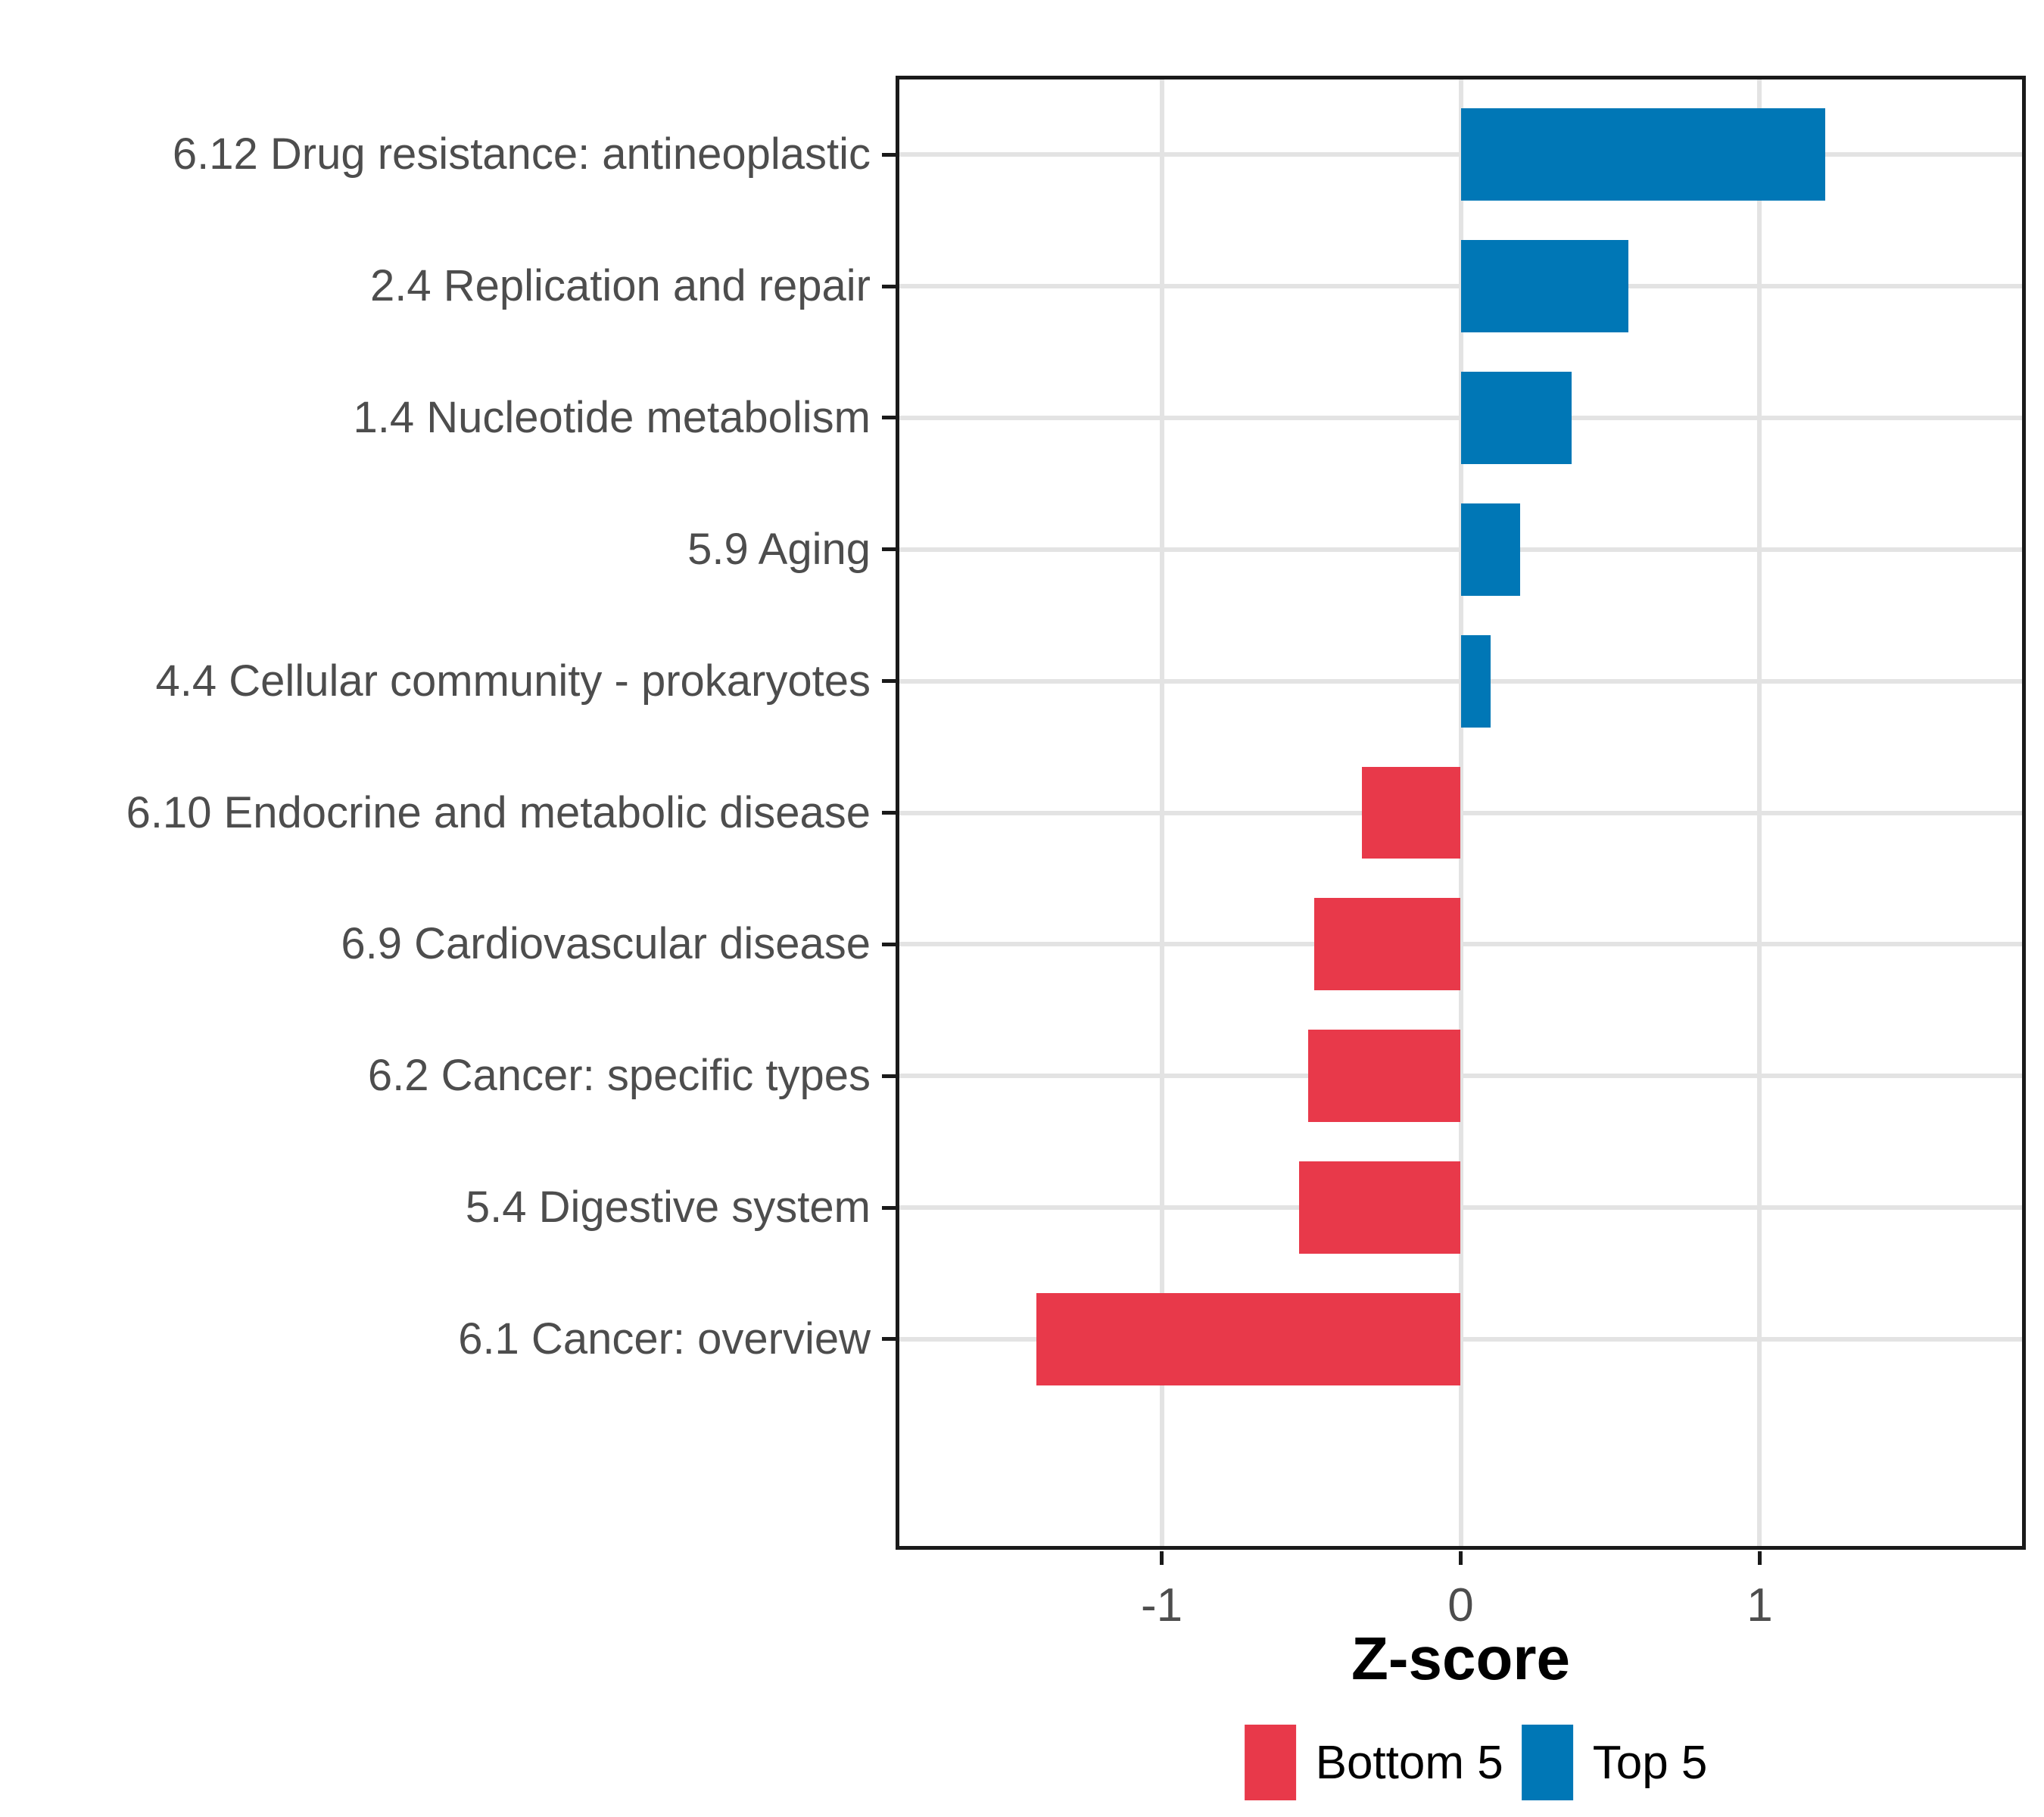 The width and height of the screenshot is (2044, 1817). What do you see at coordinates (664, 1339) in the screenshot?
I see `y-axis-label: 6.1 Cancer: overview` at bounding box center [664, 1339].